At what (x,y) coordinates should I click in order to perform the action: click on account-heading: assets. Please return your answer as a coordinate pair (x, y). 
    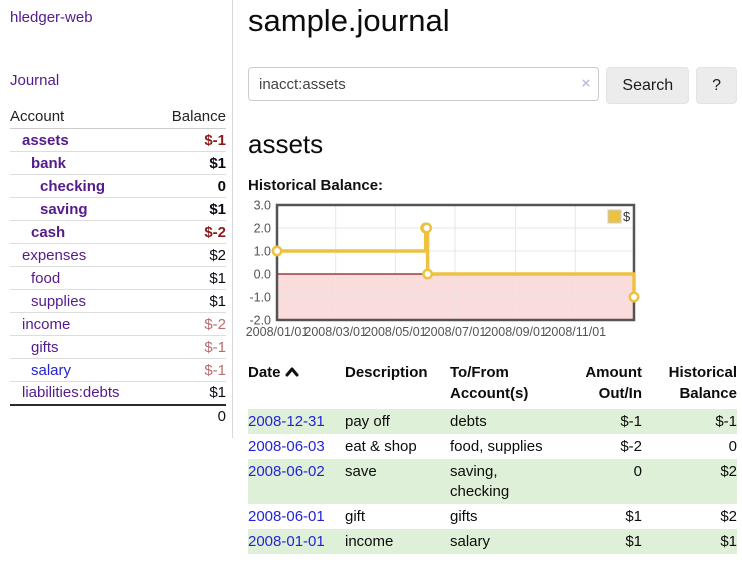
    Looking at the image, I should click on (286, 144).